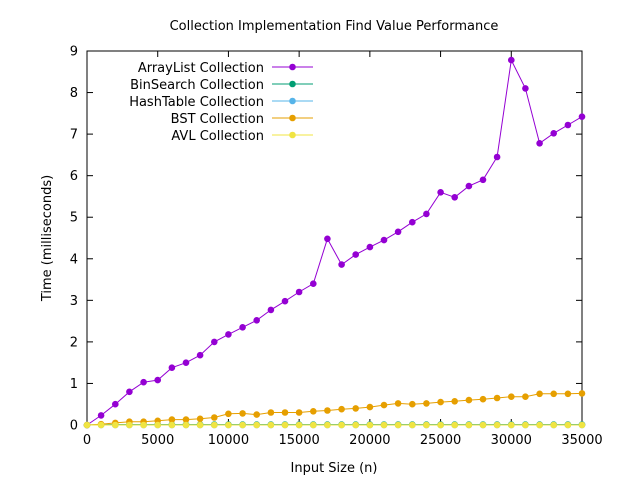 The height and width of the screenshot is (484, 640). What do you see at coordinates (201, 68) in the screenshot?
I see `legend-label: ArrayList Collection` at bounding box center [201, 68].